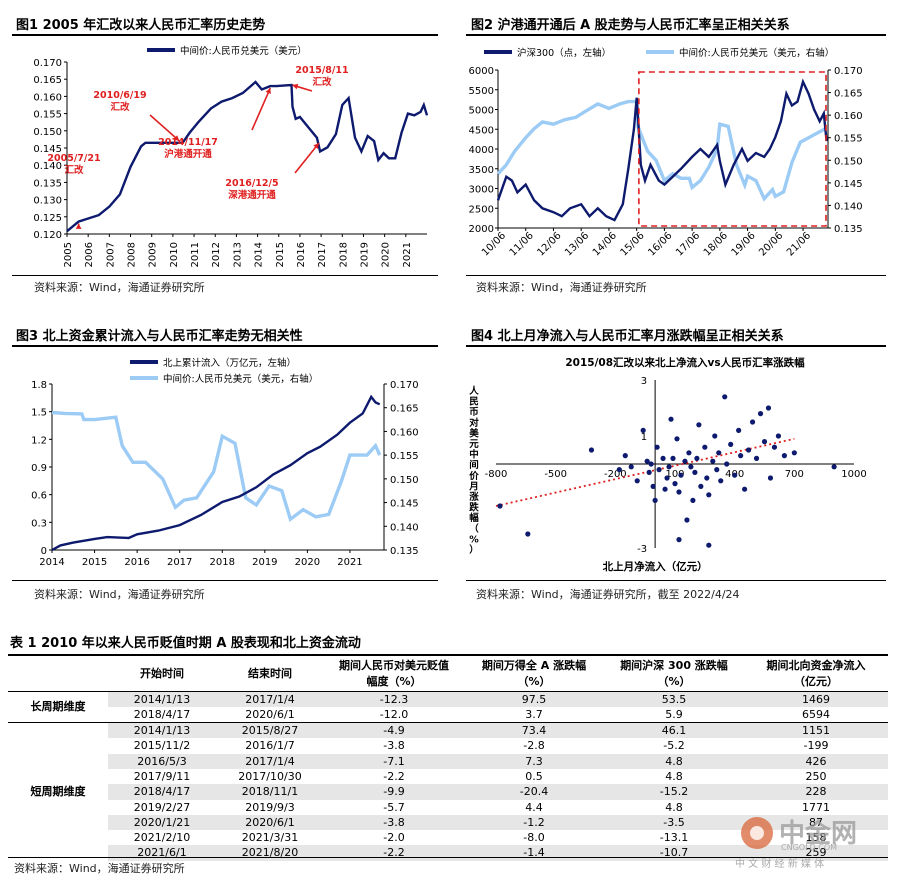 The width and height of the screenshot is (897, 883). I want to click on x-tick-label: 2015, so click(280, 254).